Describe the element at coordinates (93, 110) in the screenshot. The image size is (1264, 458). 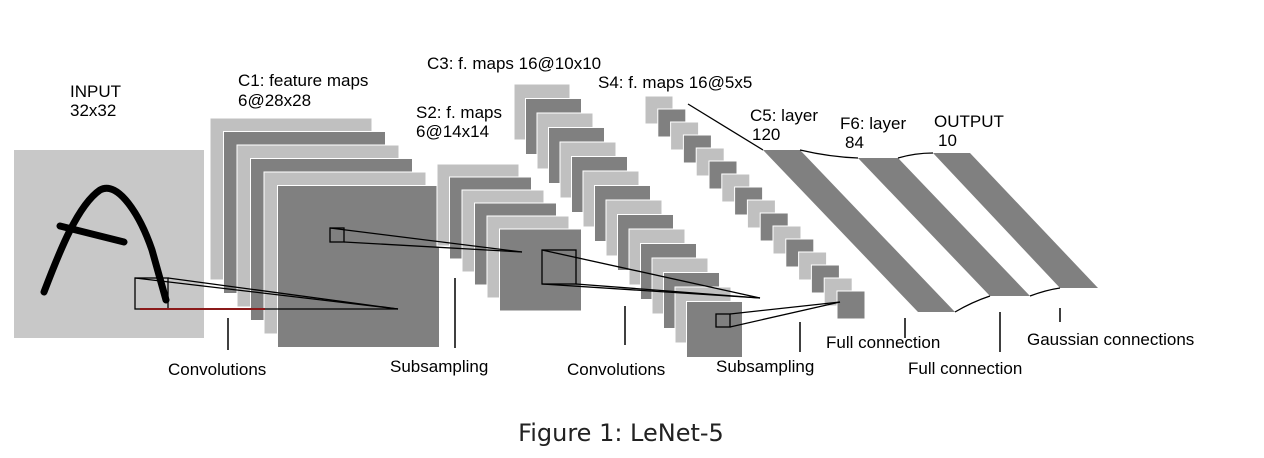
I see `input-size-label: 32x32` at that location.